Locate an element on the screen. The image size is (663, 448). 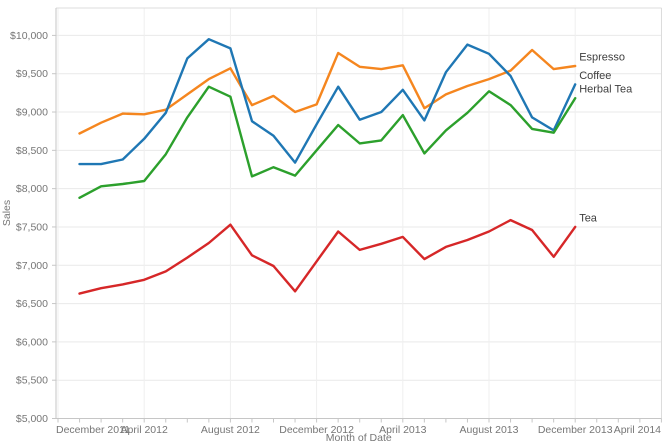
series-end-label-herbal-tea: Herbal Tea is located at coordinates (606, 90).